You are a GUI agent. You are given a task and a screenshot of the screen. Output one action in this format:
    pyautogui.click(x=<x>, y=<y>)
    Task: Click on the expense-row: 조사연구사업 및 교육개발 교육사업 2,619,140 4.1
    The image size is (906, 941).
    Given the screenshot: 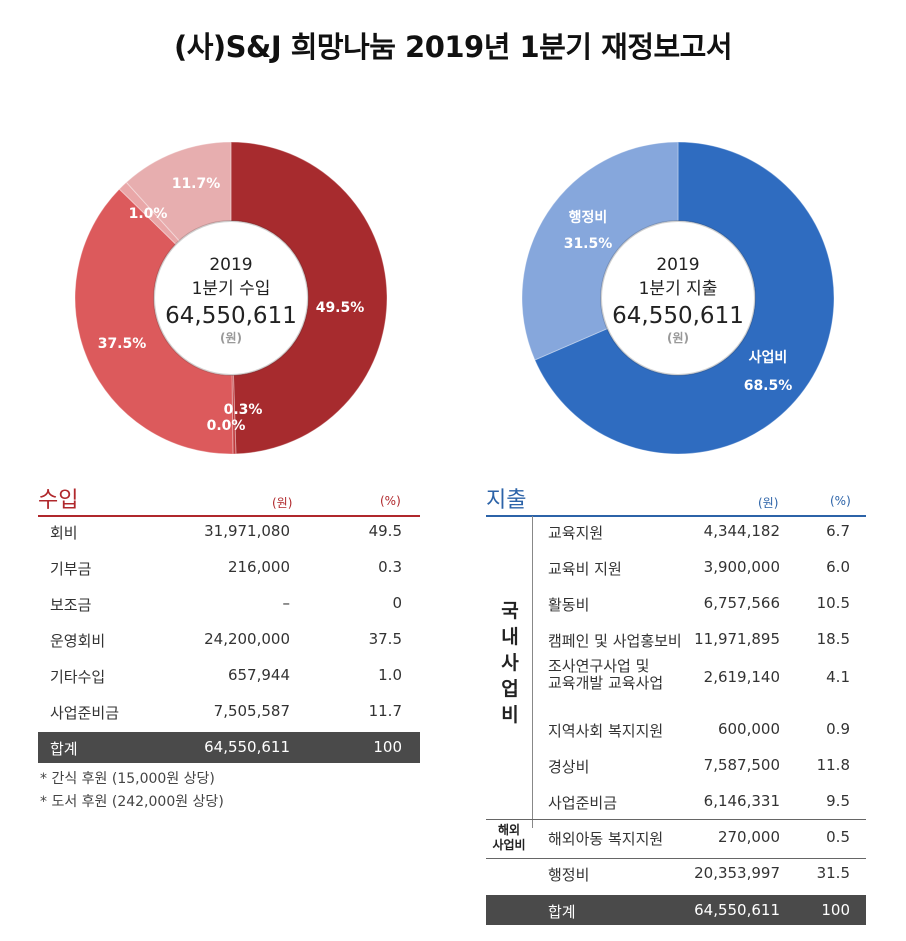 What is the action you would take?
    pyautogui.click(x=676, y=675)
    